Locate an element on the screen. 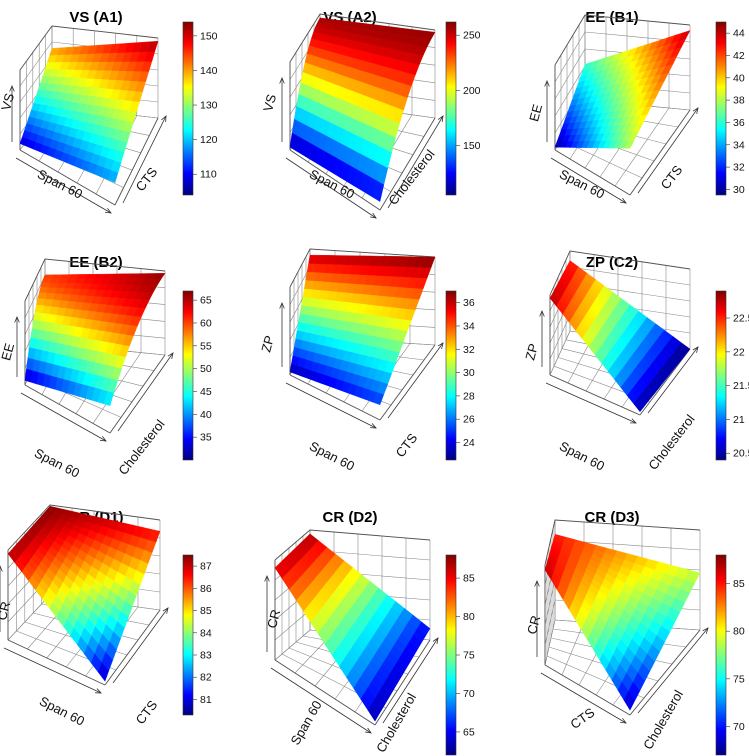  panel-title: ZP (C2) is located at coordinates (612, 262).